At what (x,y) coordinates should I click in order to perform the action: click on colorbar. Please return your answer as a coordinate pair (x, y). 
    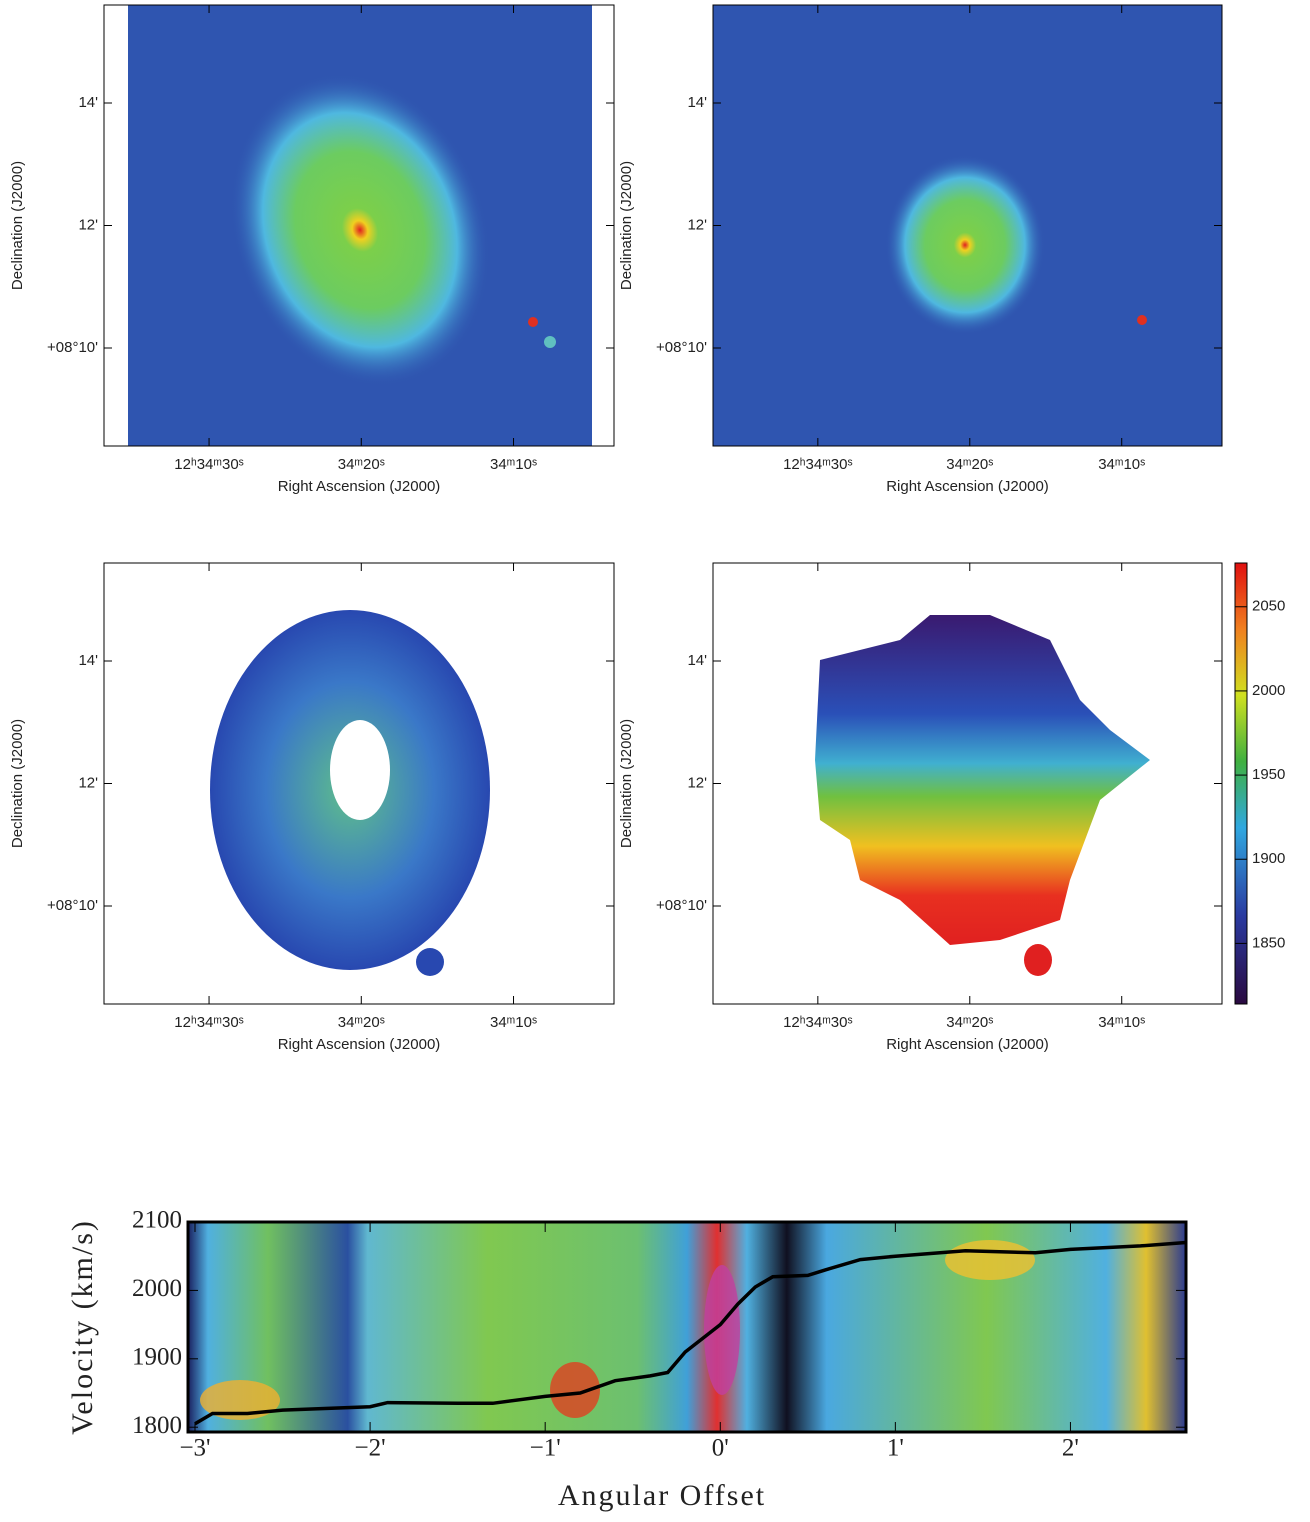
    Looking at the image, I should click on (1241, 783).